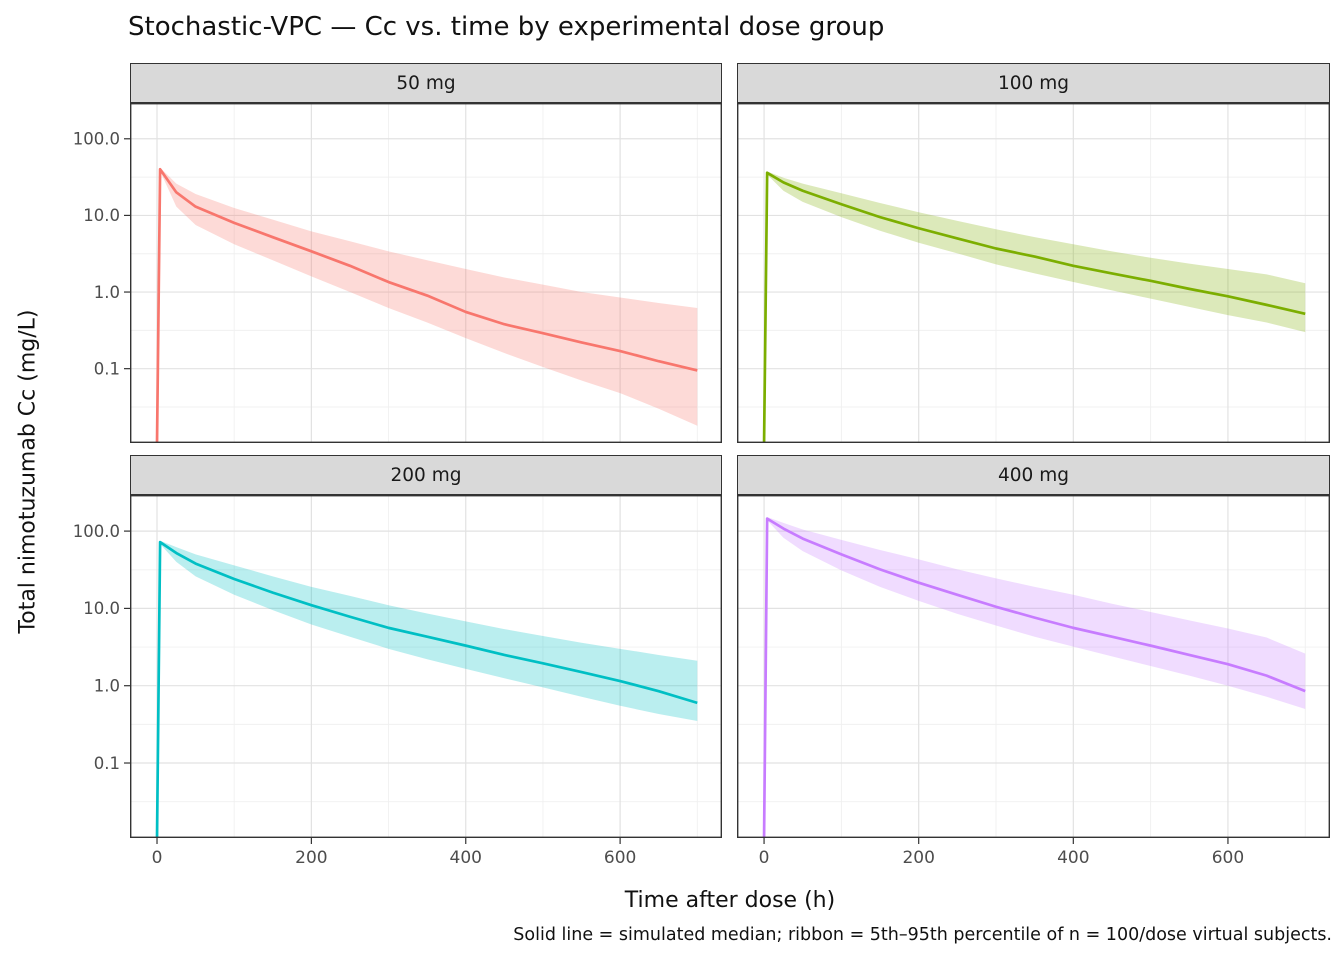  Describe the element at coordinates (426, 83) in the screenshot. I see `facet-strip-50mg: 50 mg` at that location.